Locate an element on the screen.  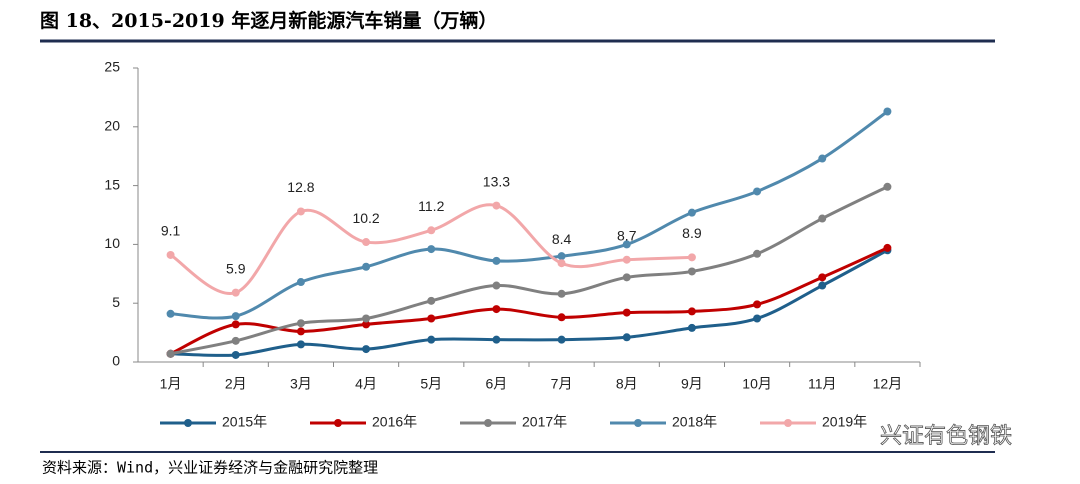
y-tick-label: 0 is located at coordinates (116, 361).